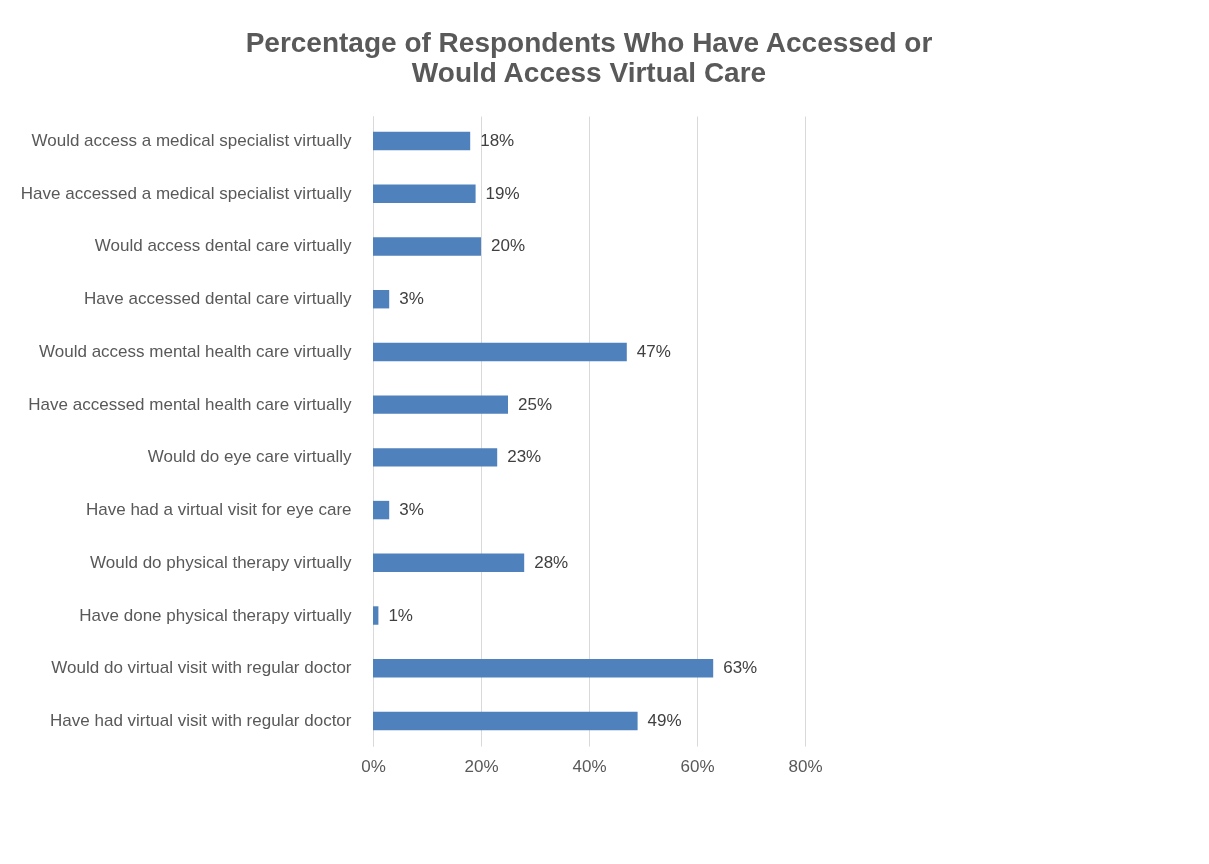 This screenshot has width=1209, height=864. What do you see at coordinates (805, 766) in the screenshot?
I see `x-tick-label: 80%` at bounding box center [805, 766].